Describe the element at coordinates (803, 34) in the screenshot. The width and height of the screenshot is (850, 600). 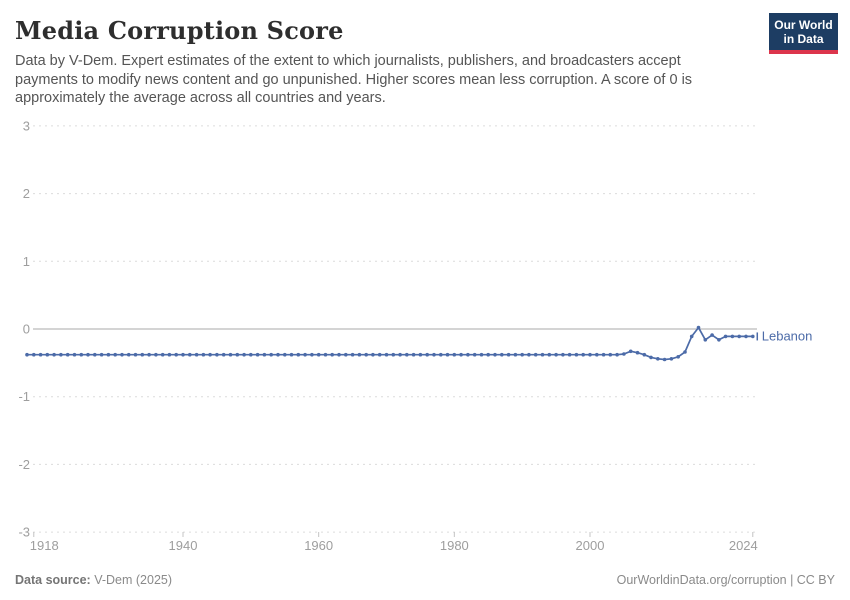
I see `owid-logo: Our World in Data` at that location.